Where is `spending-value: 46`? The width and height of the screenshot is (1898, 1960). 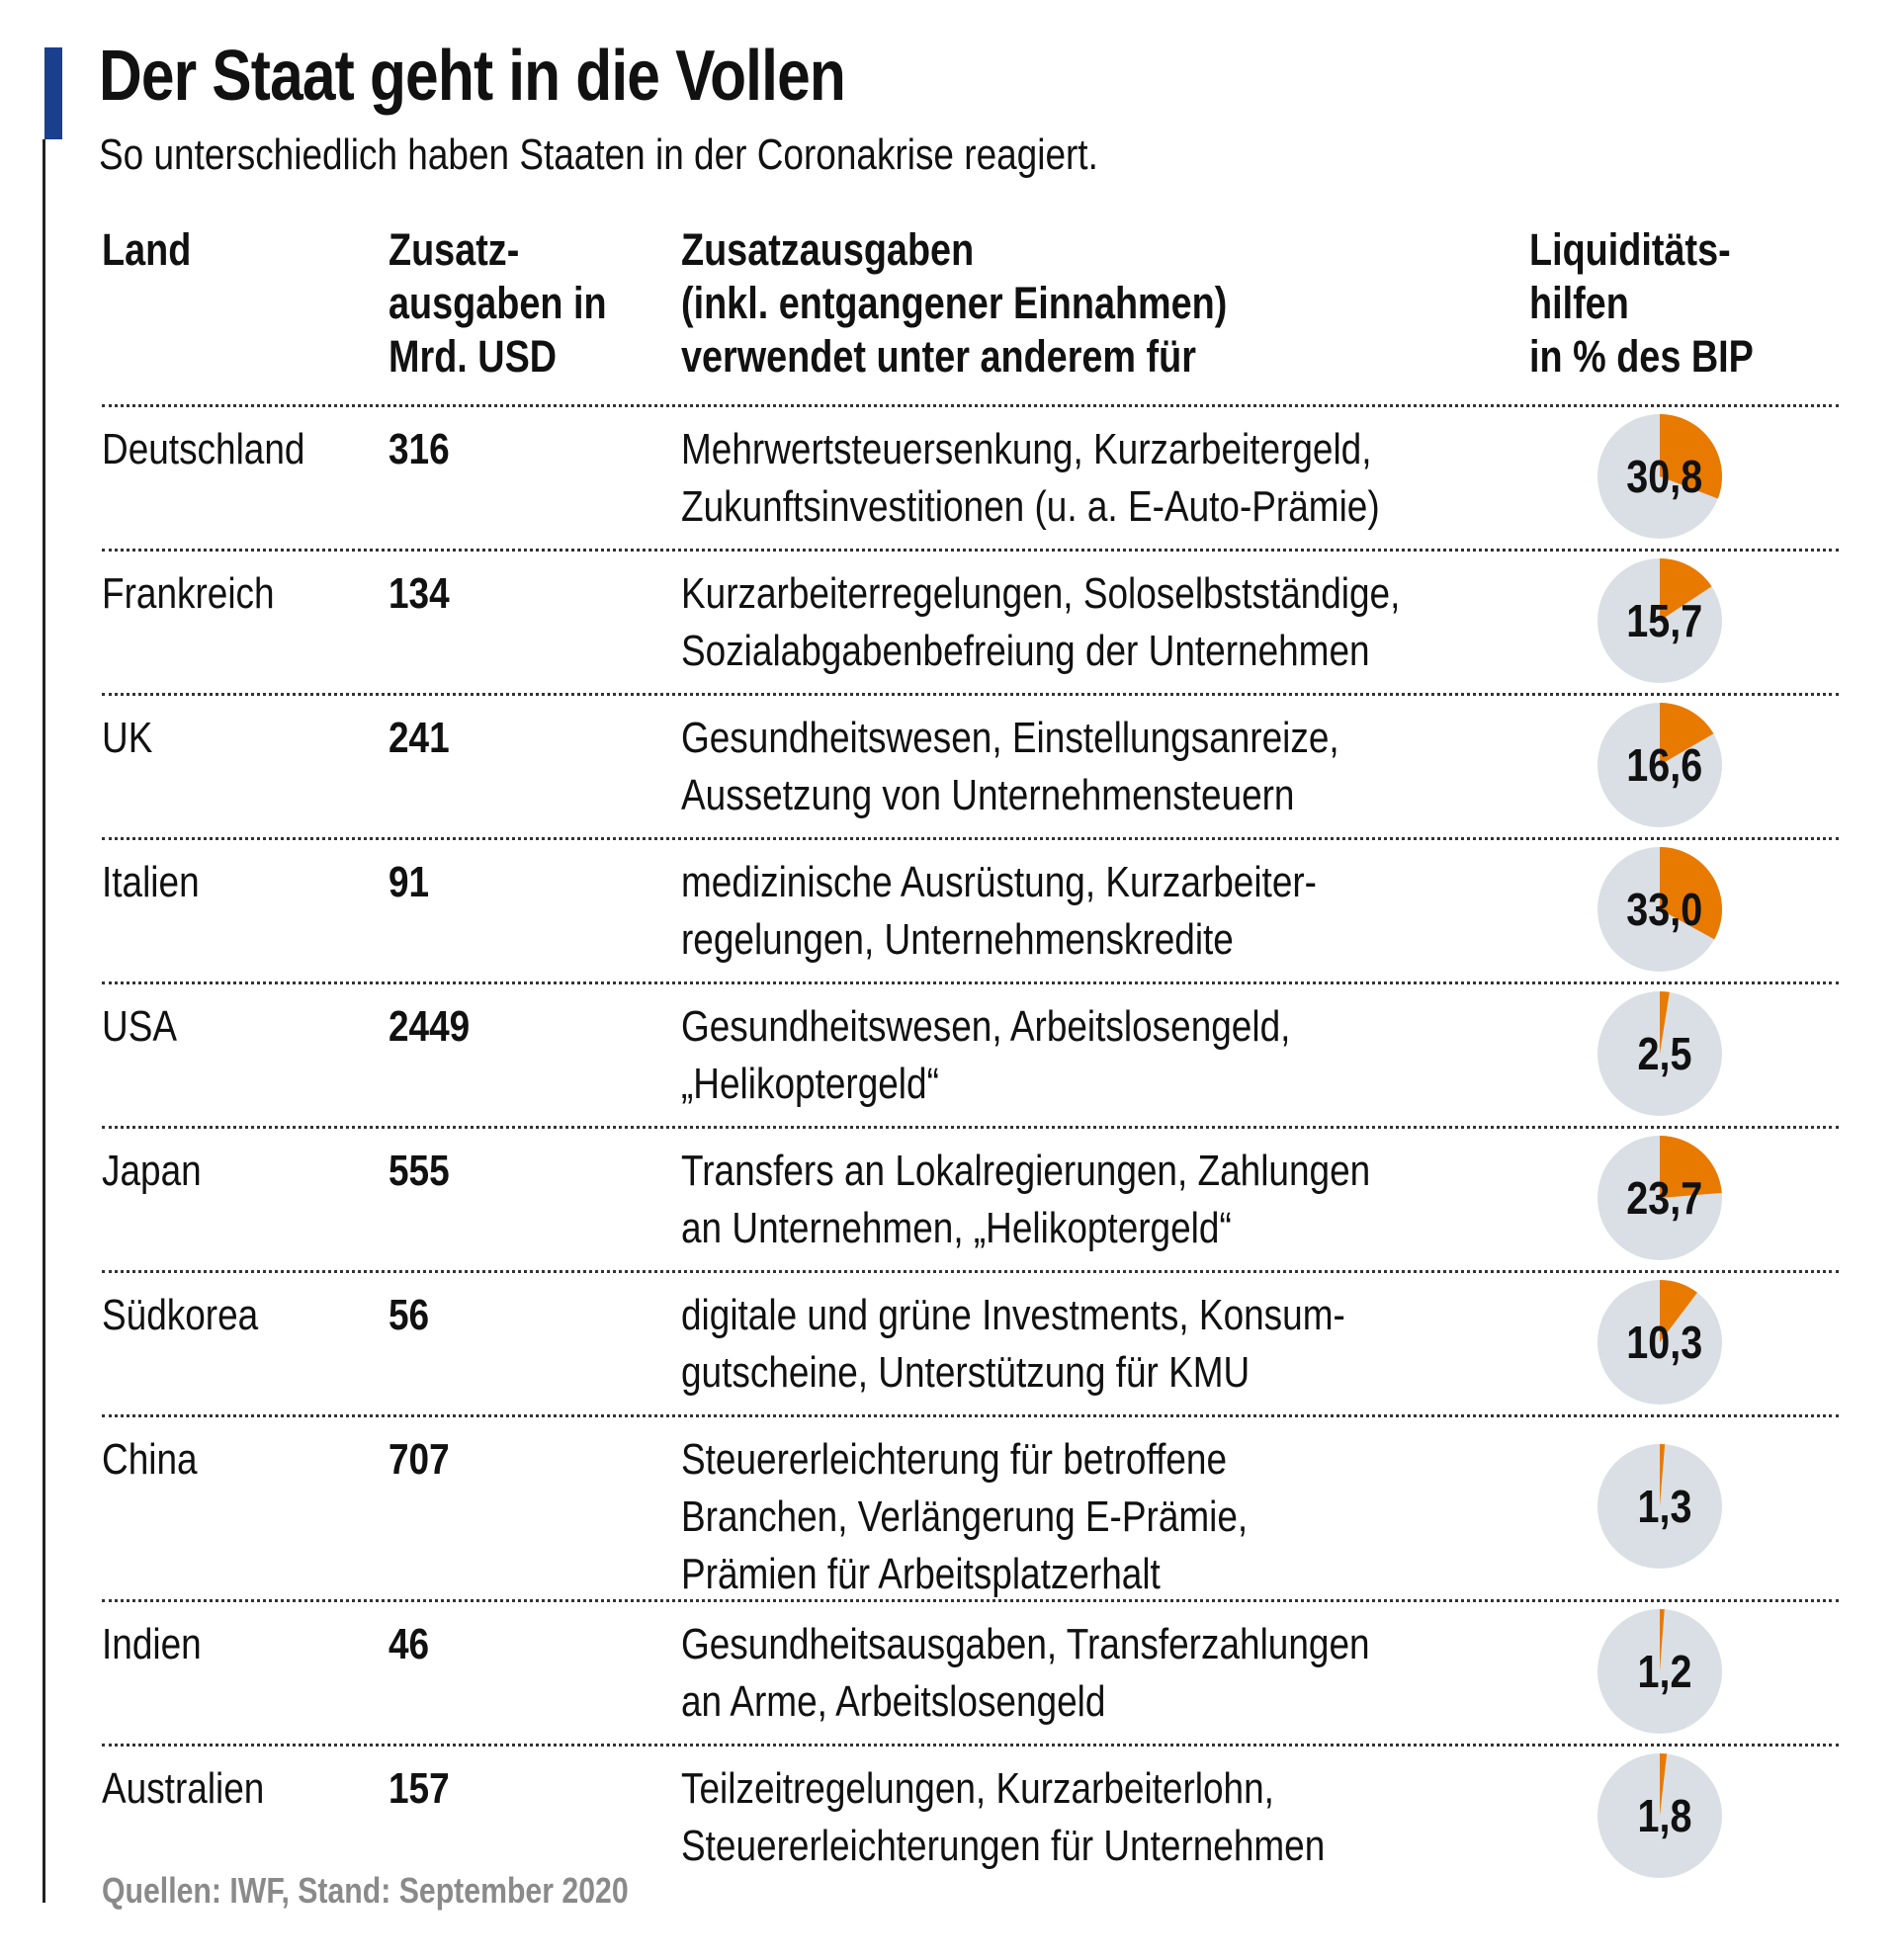 spending-value: 46 is located at coordinates (413, 1645).